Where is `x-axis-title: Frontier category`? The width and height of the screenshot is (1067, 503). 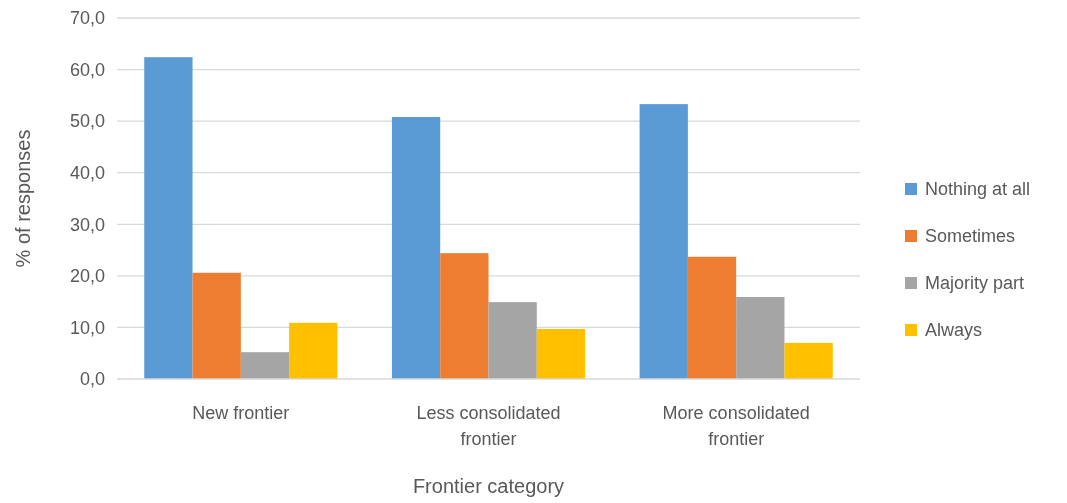 x-axis-title: Frontier category is located at coordinates (488, 486).